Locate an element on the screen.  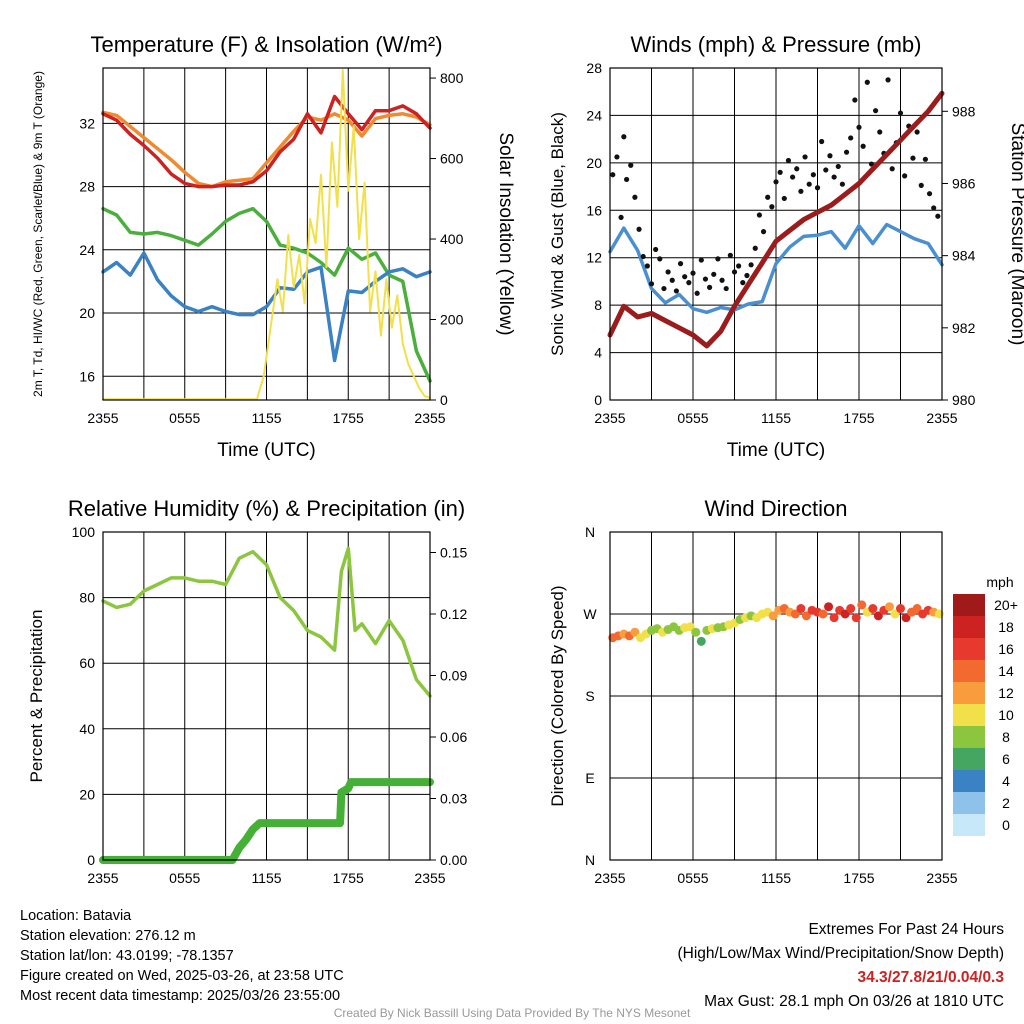
panel-3-ytick-3: 60 is located at coordinates (87, 663).